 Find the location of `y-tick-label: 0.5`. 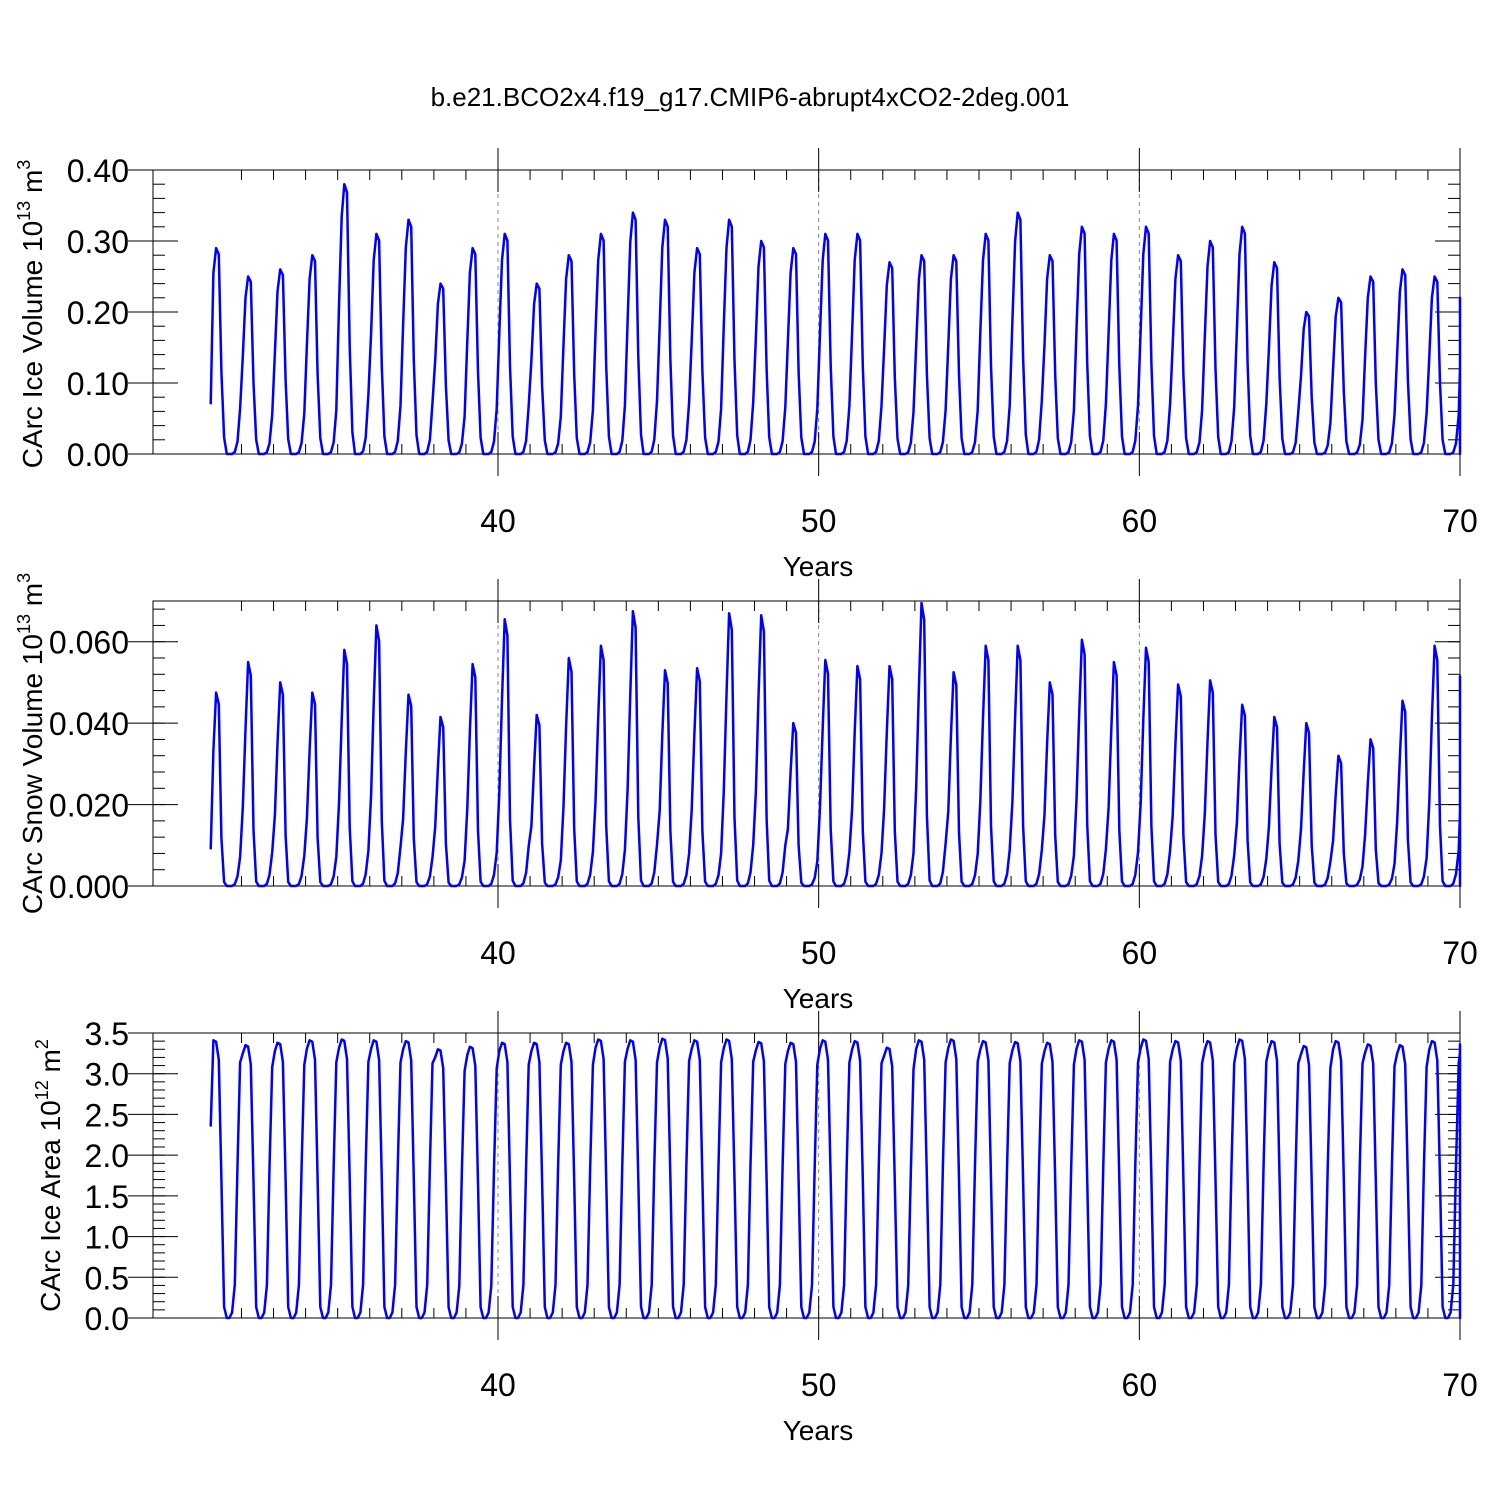

y-tick-label: 0.5 is located at coordinates (107, 1278).